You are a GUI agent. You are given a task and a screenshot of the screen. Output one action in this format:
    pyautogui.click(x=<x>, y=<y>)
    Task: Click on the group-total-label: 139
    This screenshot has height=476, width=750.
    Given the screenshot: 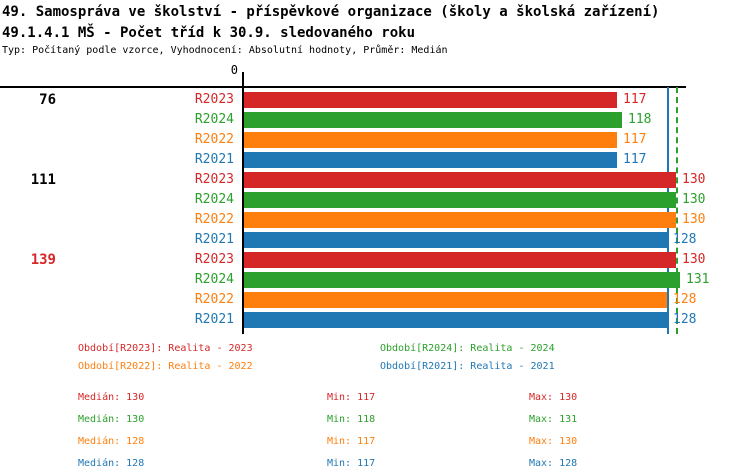 What is the action you would take?
    pyautogui.click(x=43, y=260)
    